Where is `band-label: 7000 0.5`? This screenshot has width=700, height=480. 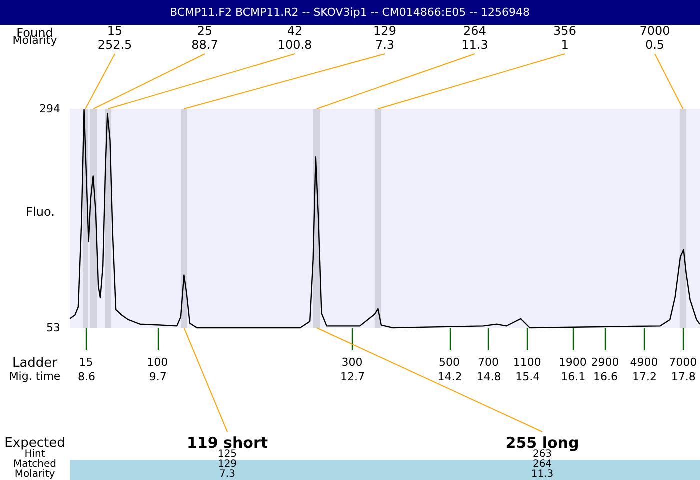 band-label: 7000 0.5 is located at coordinates (655, 38).